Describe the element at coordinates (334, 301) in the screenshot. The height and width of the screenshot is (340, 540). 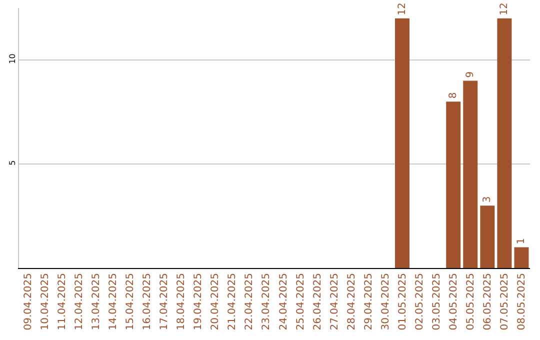
I see `x-tick-label: 27.04.2025` at that location.